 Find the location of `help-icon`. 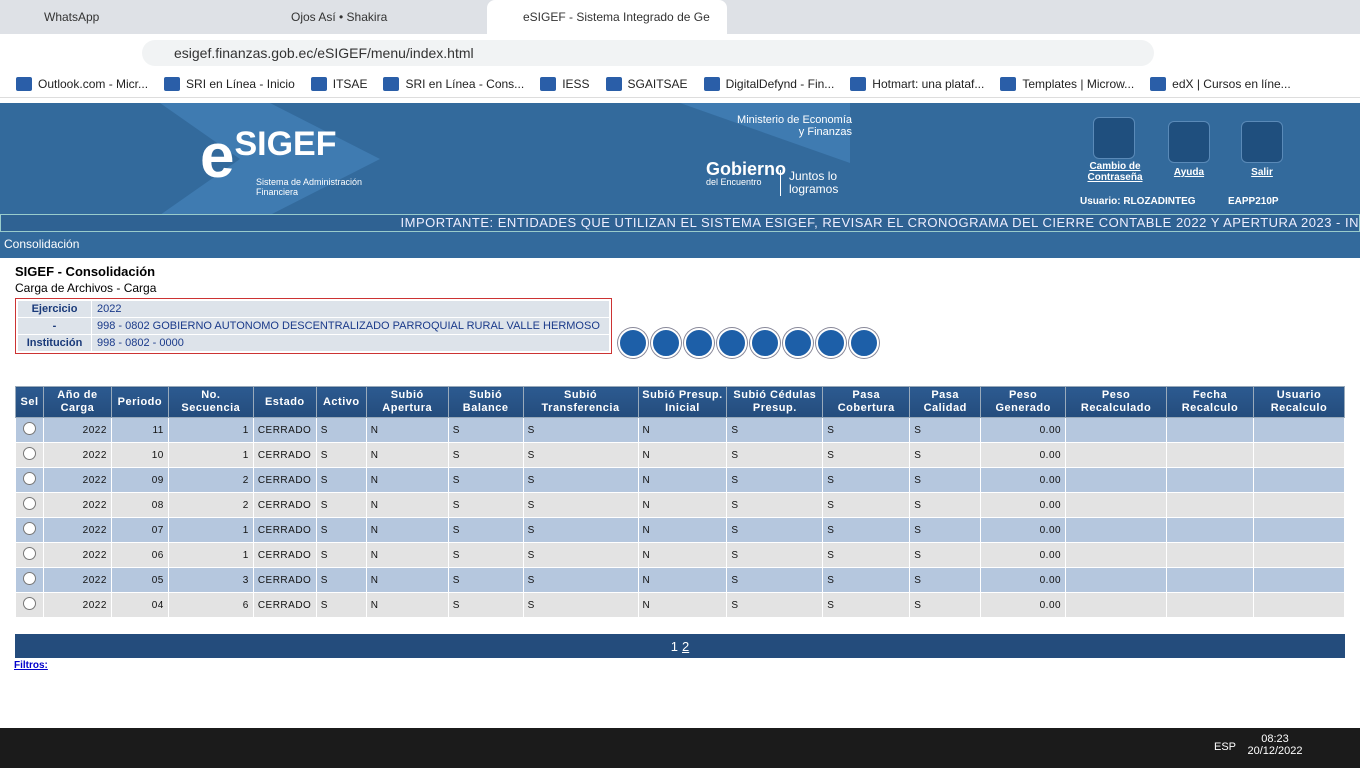

help-icon is located at coordinates (1189, 142).